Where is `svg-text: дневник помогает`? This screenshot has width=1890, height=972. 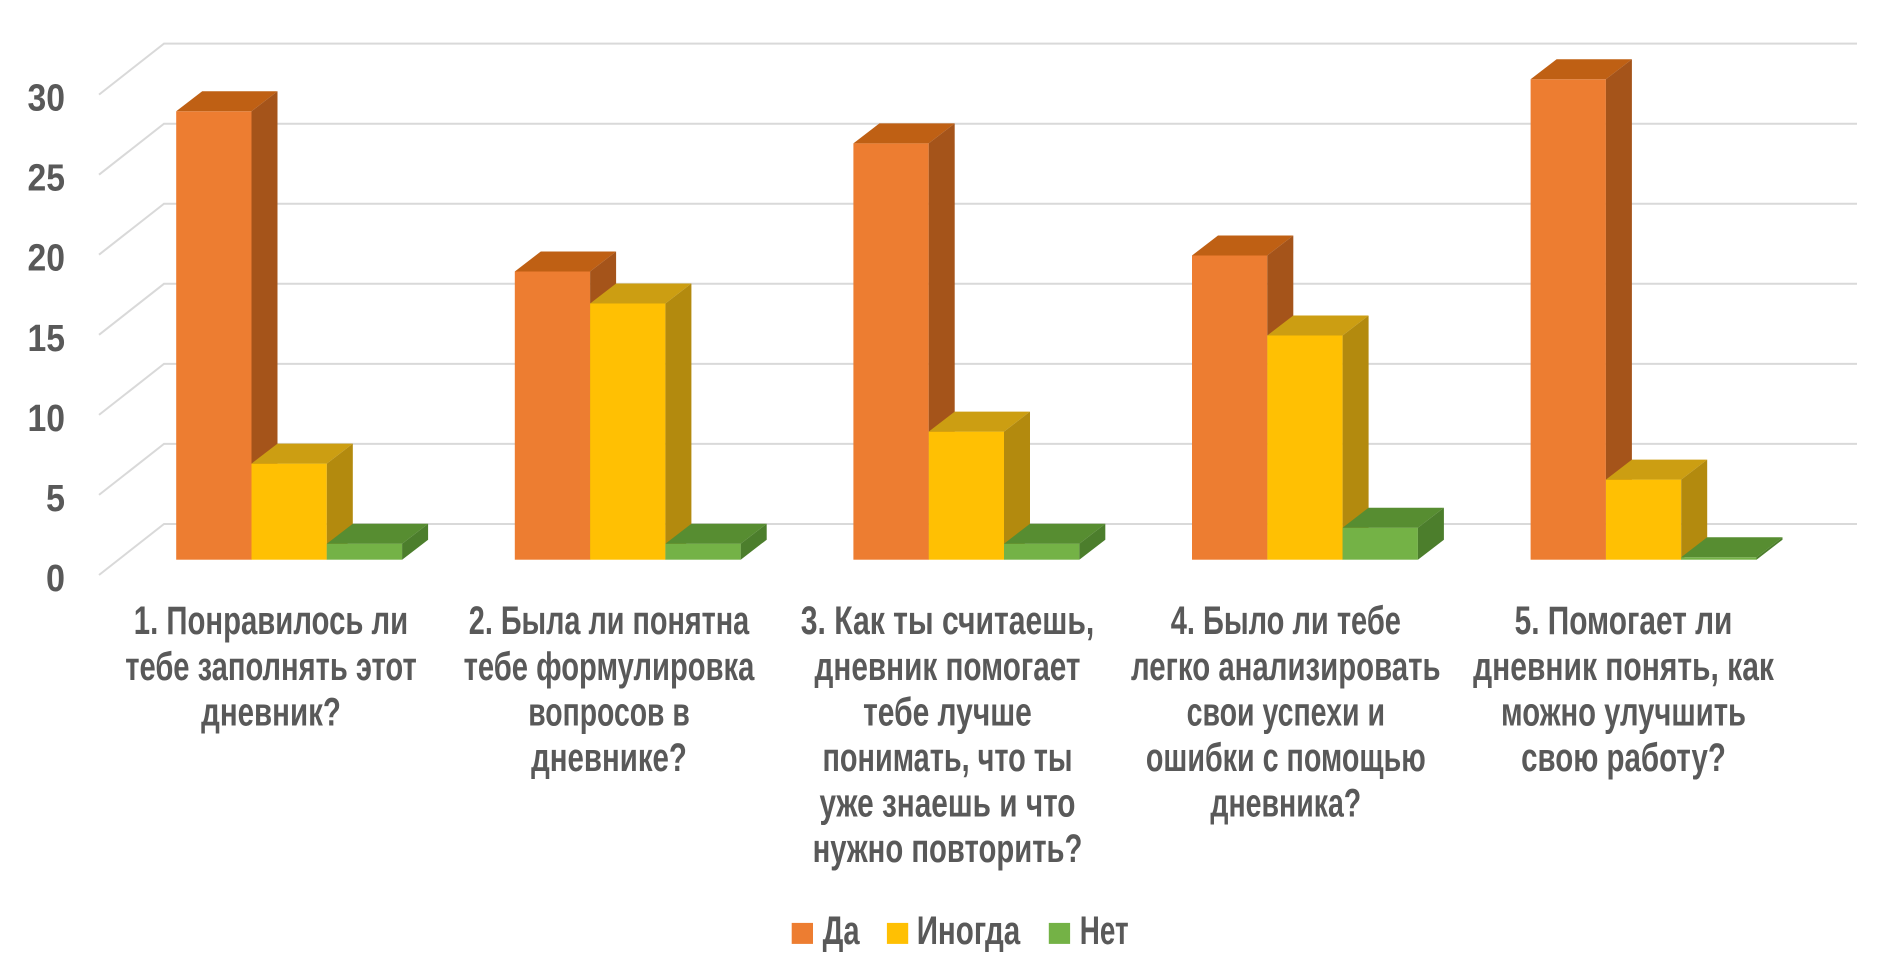
svg-text: дневник помогает is located at coordinates (948, 667).